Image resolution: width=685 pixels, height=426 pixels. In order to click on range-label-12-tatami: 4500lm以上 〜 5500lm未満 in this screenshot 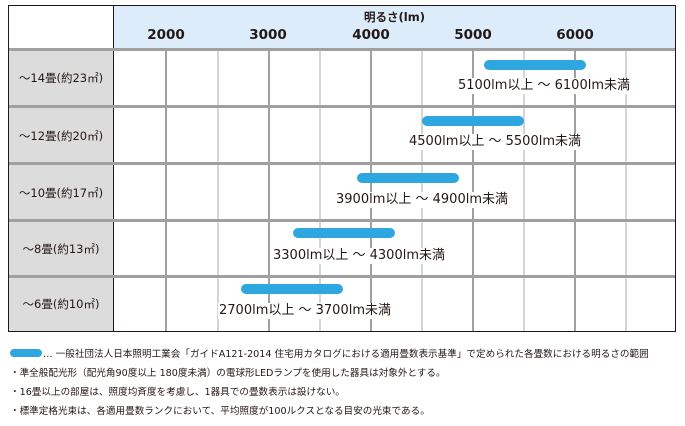, I will do `click(495, 142)`.